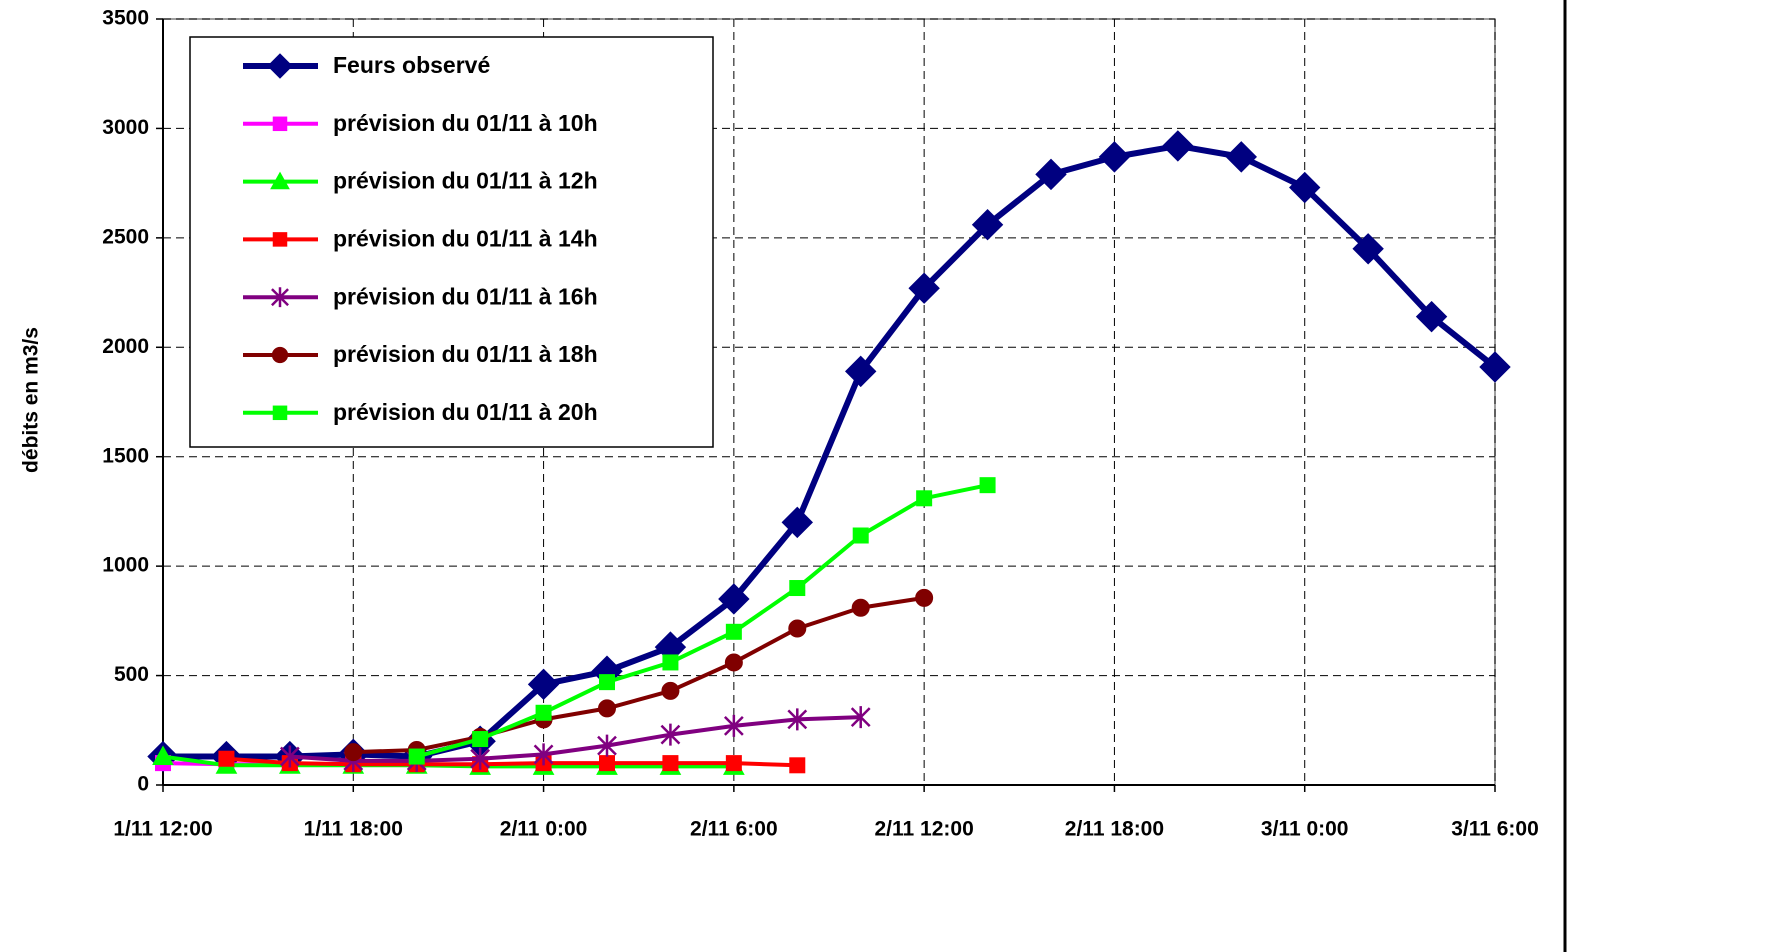 The height and width of the screenshot is (952, 1773). What do you see at coordinates (143, 784) in the screenshot?
I see `y-tick-label: 0` at bounding box center [143, 784].